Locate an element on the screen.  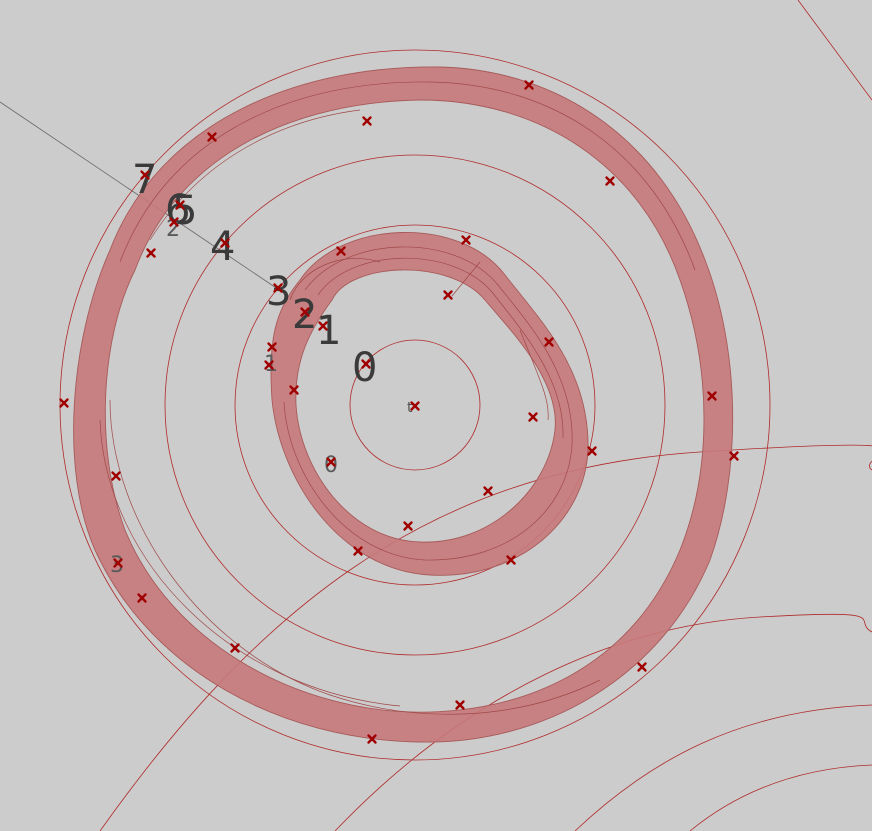
label-2: 2 is located at coordinates (304, 315).